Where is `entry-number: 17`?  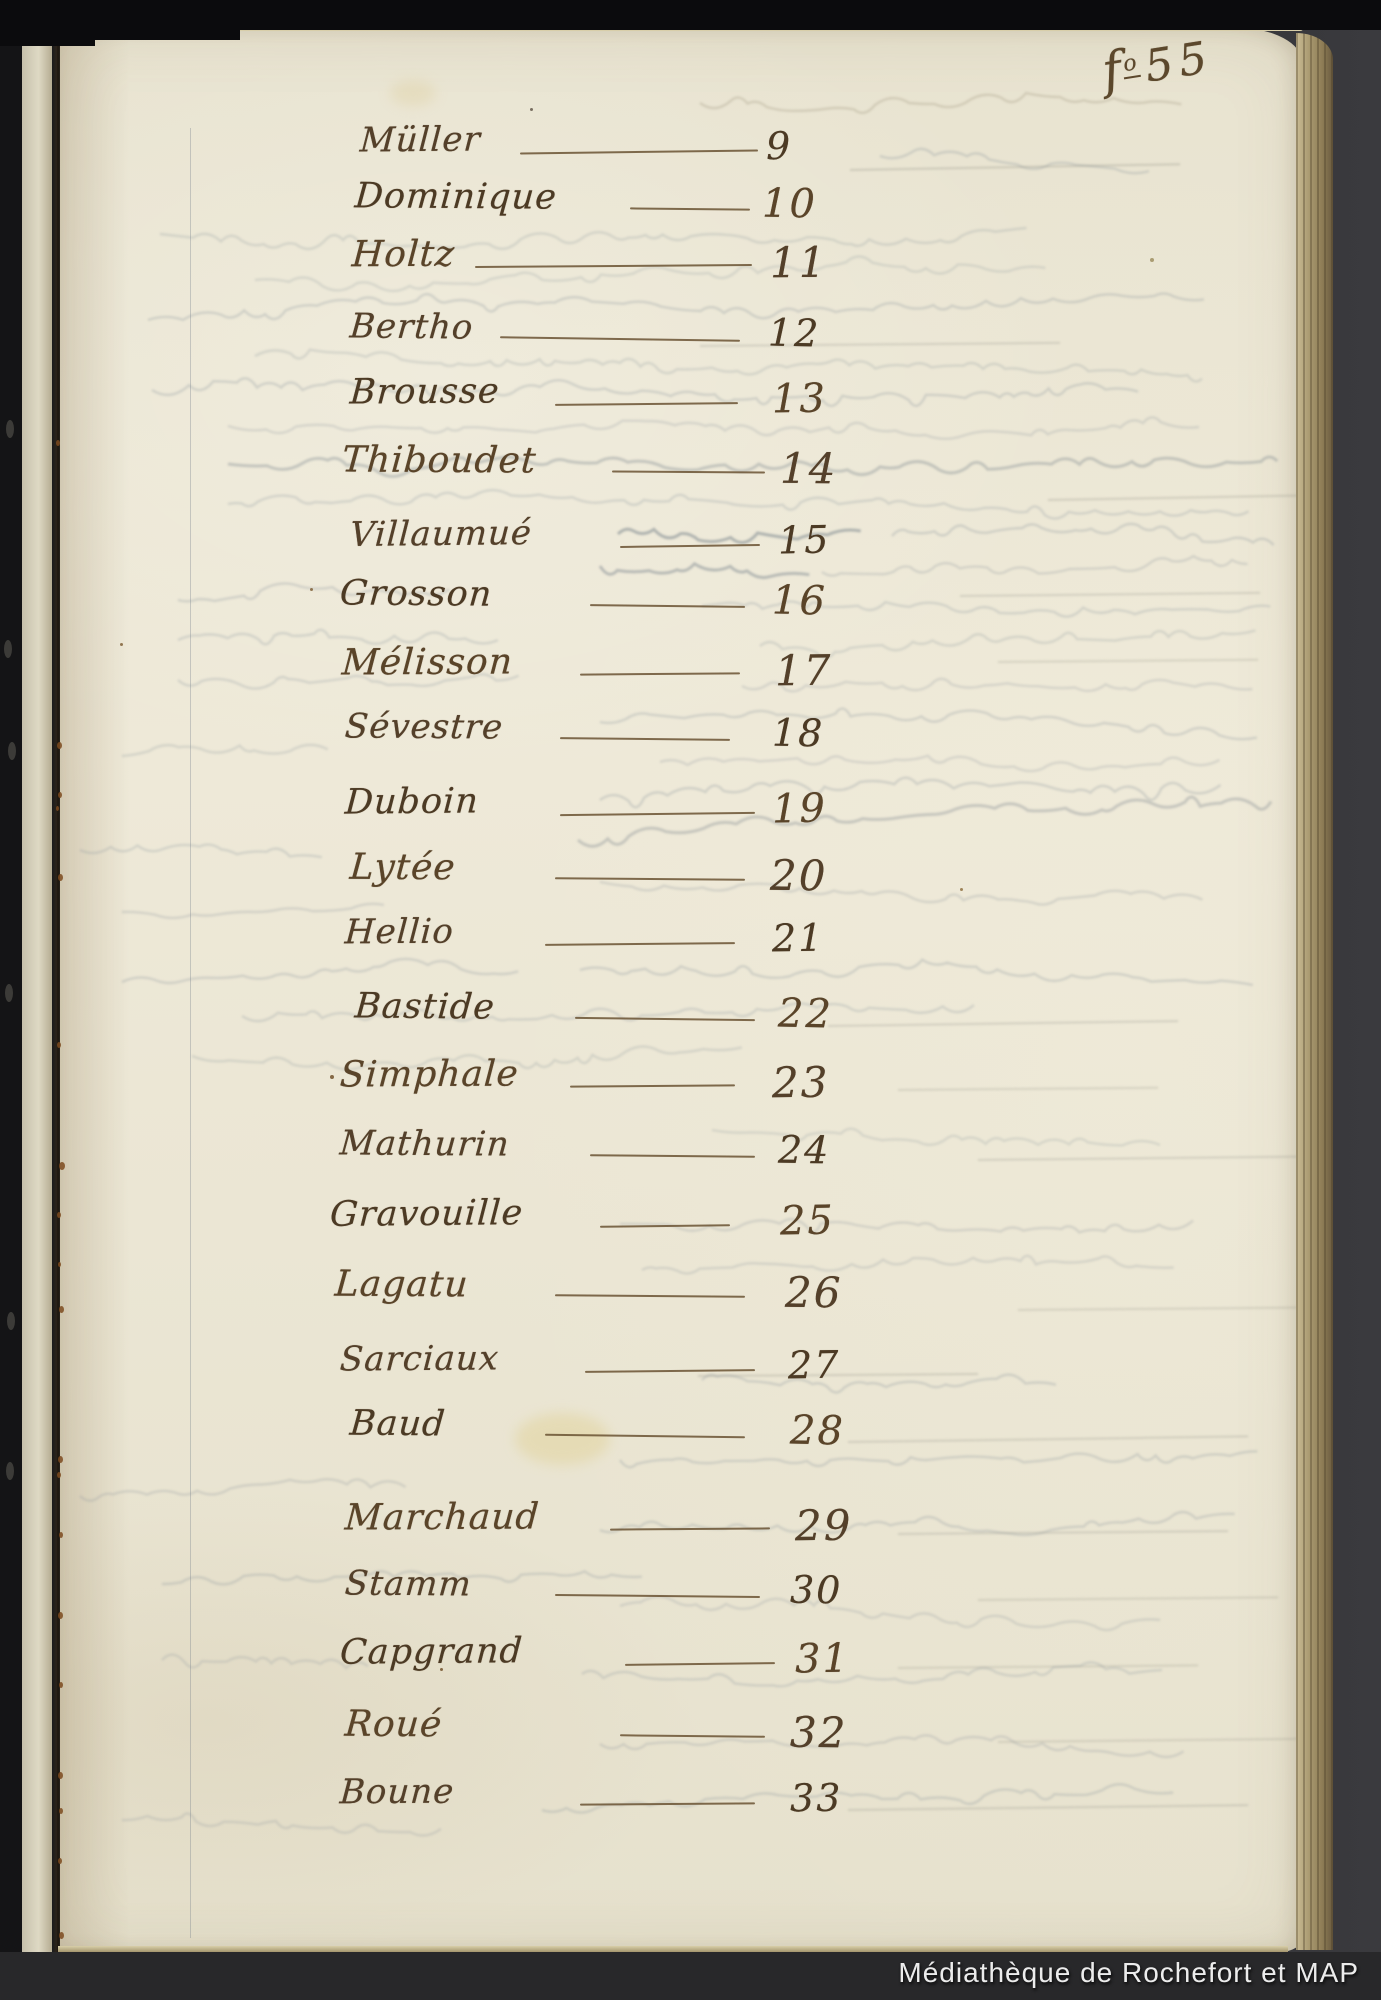
entry-number: 17 is located at coordinates (803, 670).